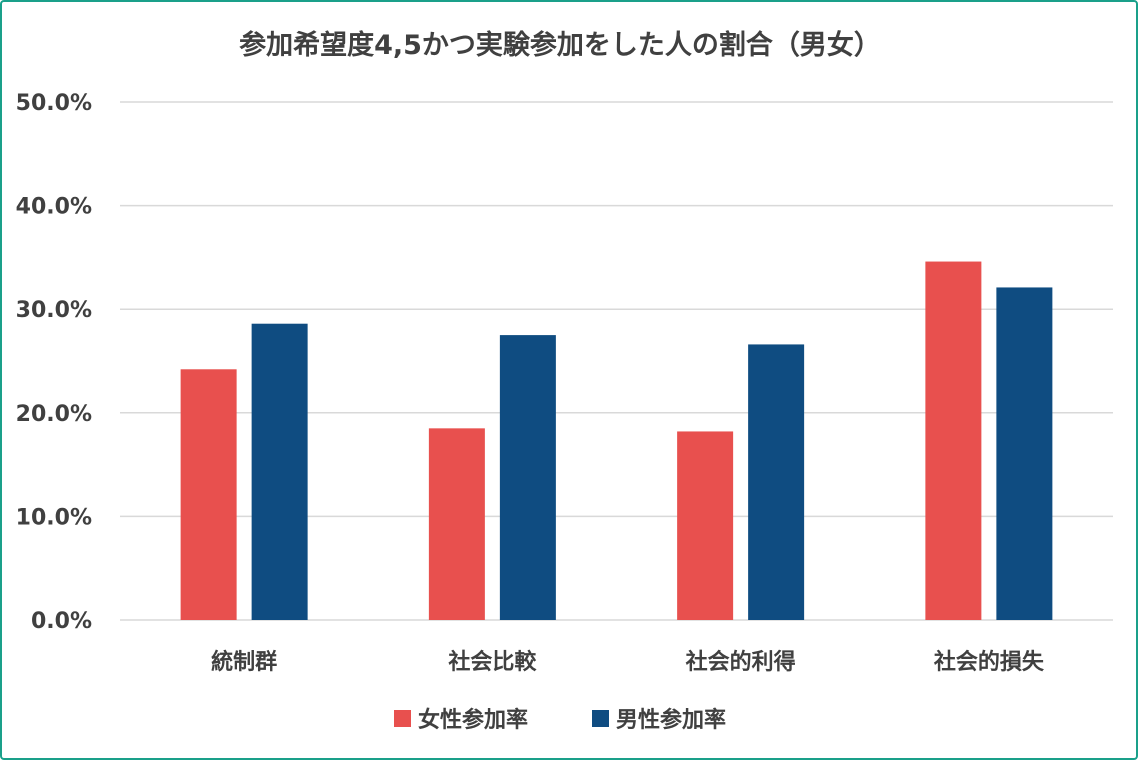  What do you see at coordinates (741, 662) in the screenshot?
I see `x-category-label: 社会的利得` at bounding box center [741, 662].